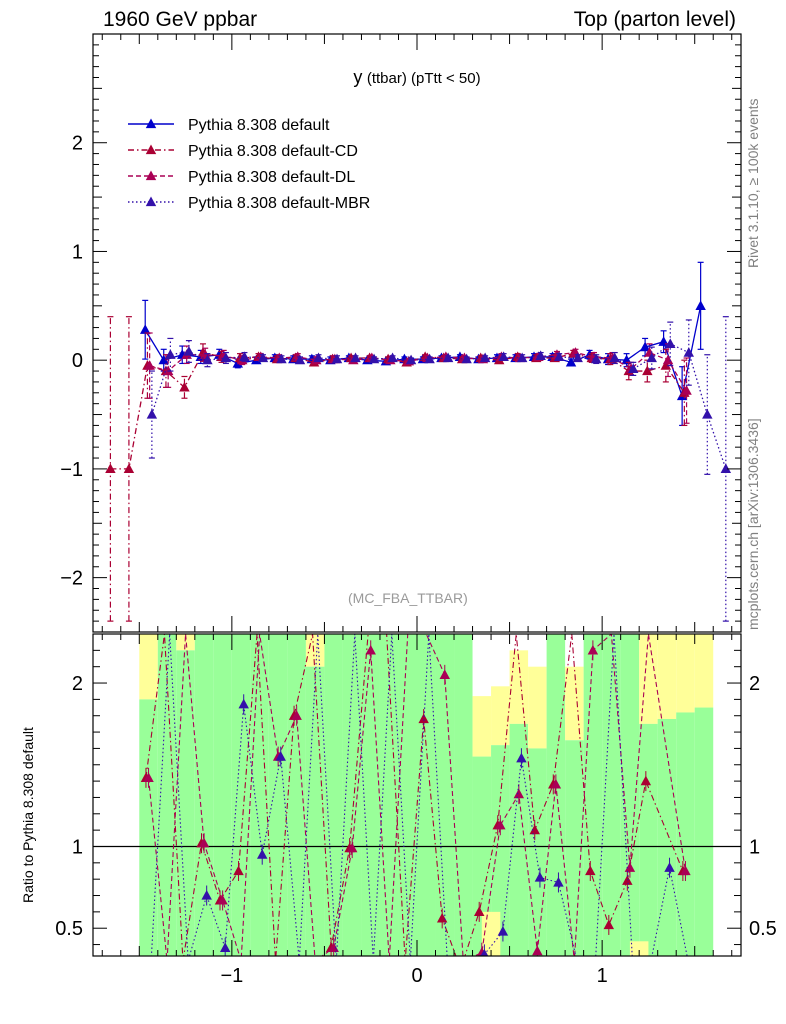 The width and height of the screenshot is (786, 1024). I want to click on ratio-y-tick-label-right: 2, so click(754, 684).